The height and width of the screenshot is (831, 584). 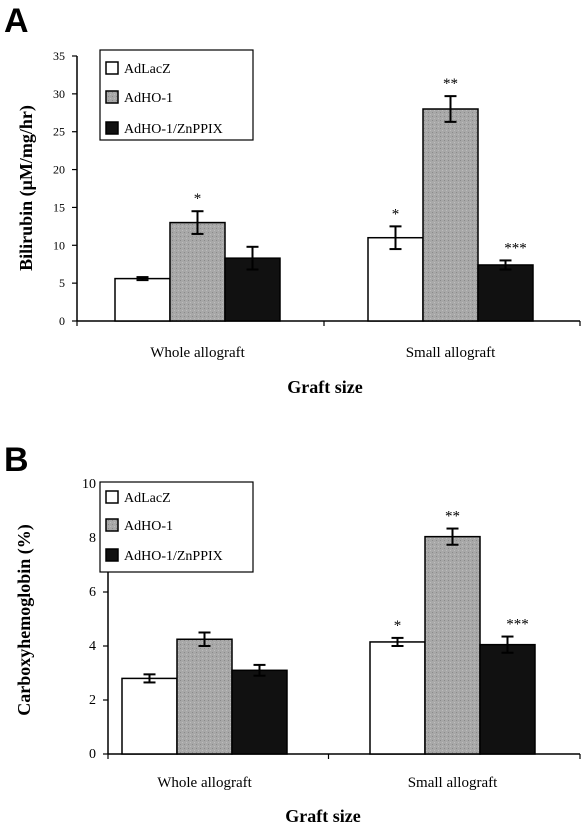 I want to click on panel-a-y-tick-label: 15, so click(x=59, y=207).